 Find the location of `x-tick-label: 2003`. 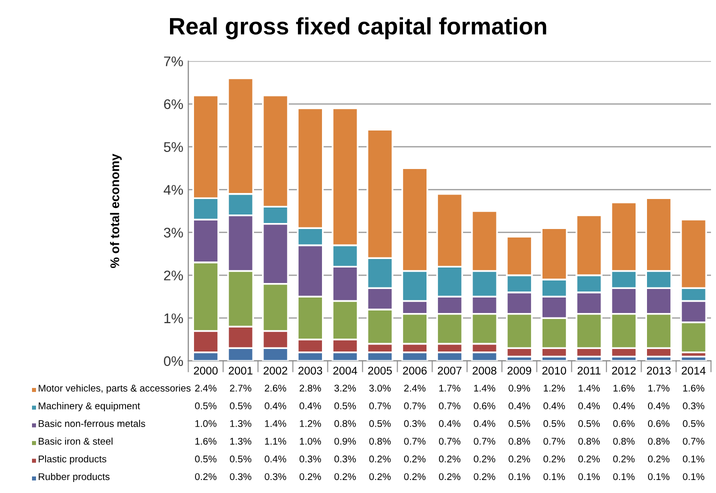

x-tick-label: 2003 is located at coordinates (310, 370).